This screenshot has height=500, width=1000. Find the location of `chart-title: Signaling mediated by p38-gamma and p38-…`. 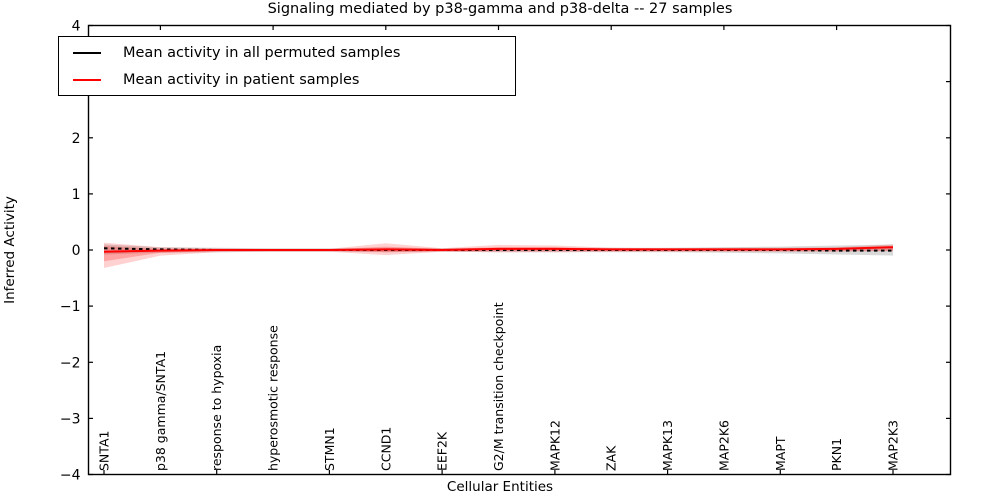

chart-title: Signaling mediated by p38-gamma and p38-… is located at coordinates (500, 9).